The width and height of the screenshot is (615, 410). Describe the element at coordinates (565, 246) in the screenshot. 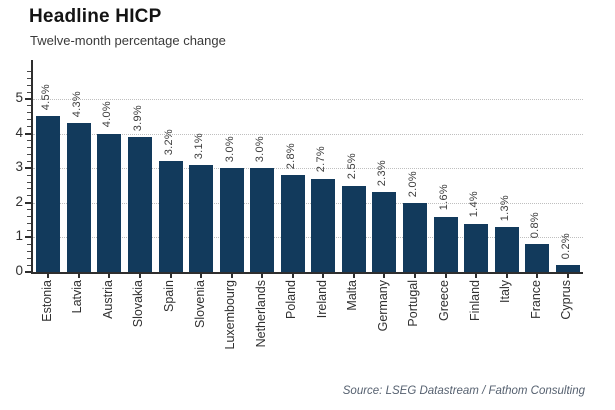

I see `bar-value-label: 0.2%` at that location.